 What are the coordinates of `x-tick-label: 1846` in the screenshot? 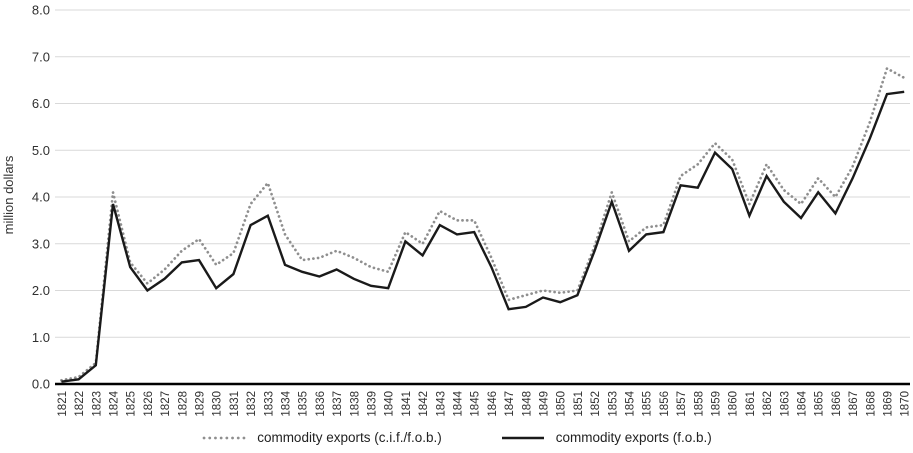 It's located at (493, 404).